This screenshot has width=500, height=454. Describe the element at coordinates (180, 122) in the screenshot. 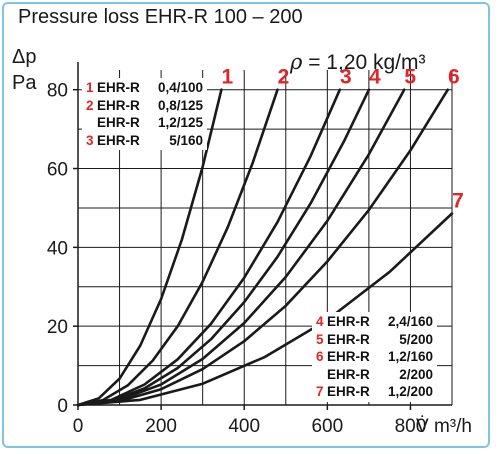

I see `legend-size: 1,2/125` at that location.